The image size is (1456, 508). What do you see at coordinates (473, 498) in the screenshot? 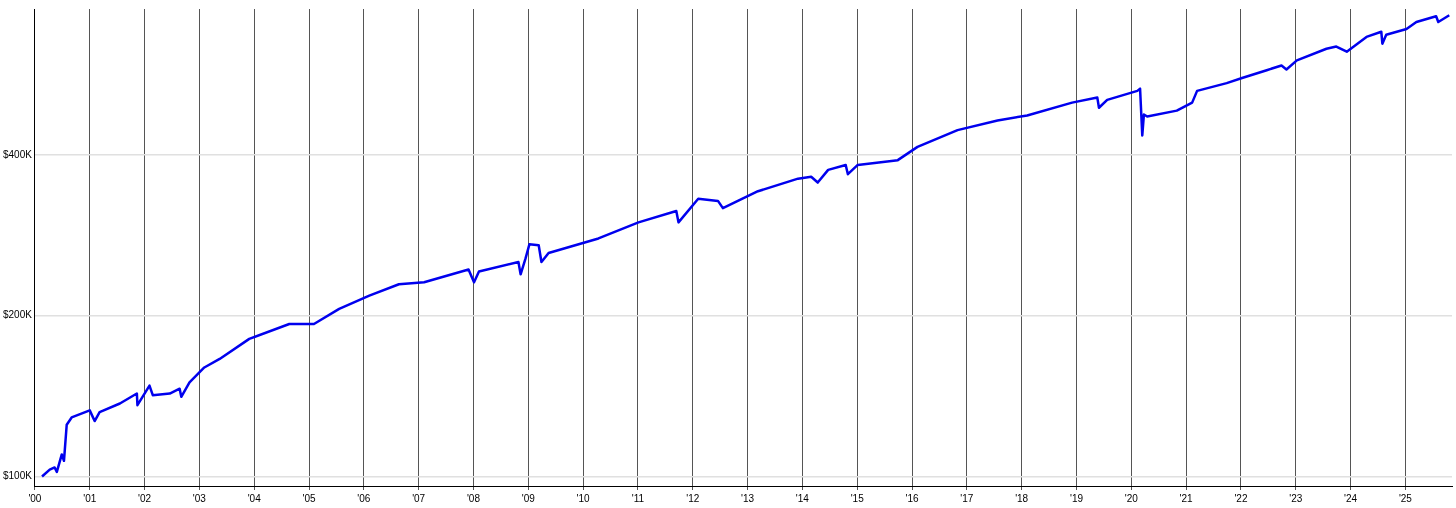
I see `x-tick-label: '08` at bounding box center [473, 498].